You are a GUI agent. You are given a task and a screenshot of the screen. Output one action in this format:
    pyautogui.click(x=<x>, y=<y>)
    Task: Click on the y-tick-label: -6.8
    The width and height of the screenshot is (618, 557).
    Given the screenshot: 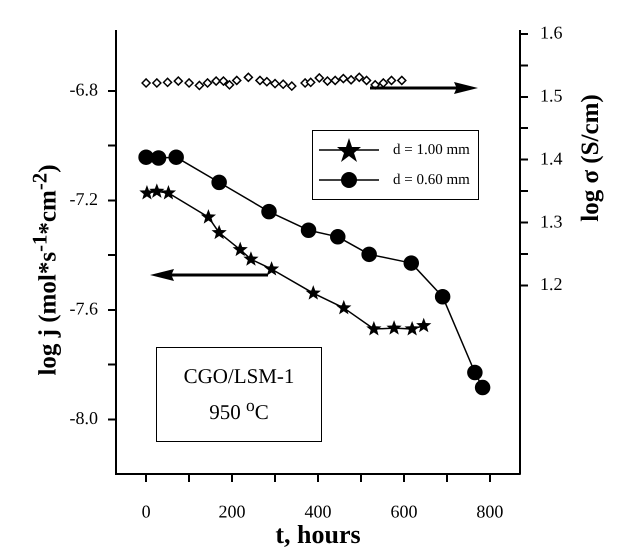 What is the action you would take?
    pyautogui.click(x=84, y=90)
    